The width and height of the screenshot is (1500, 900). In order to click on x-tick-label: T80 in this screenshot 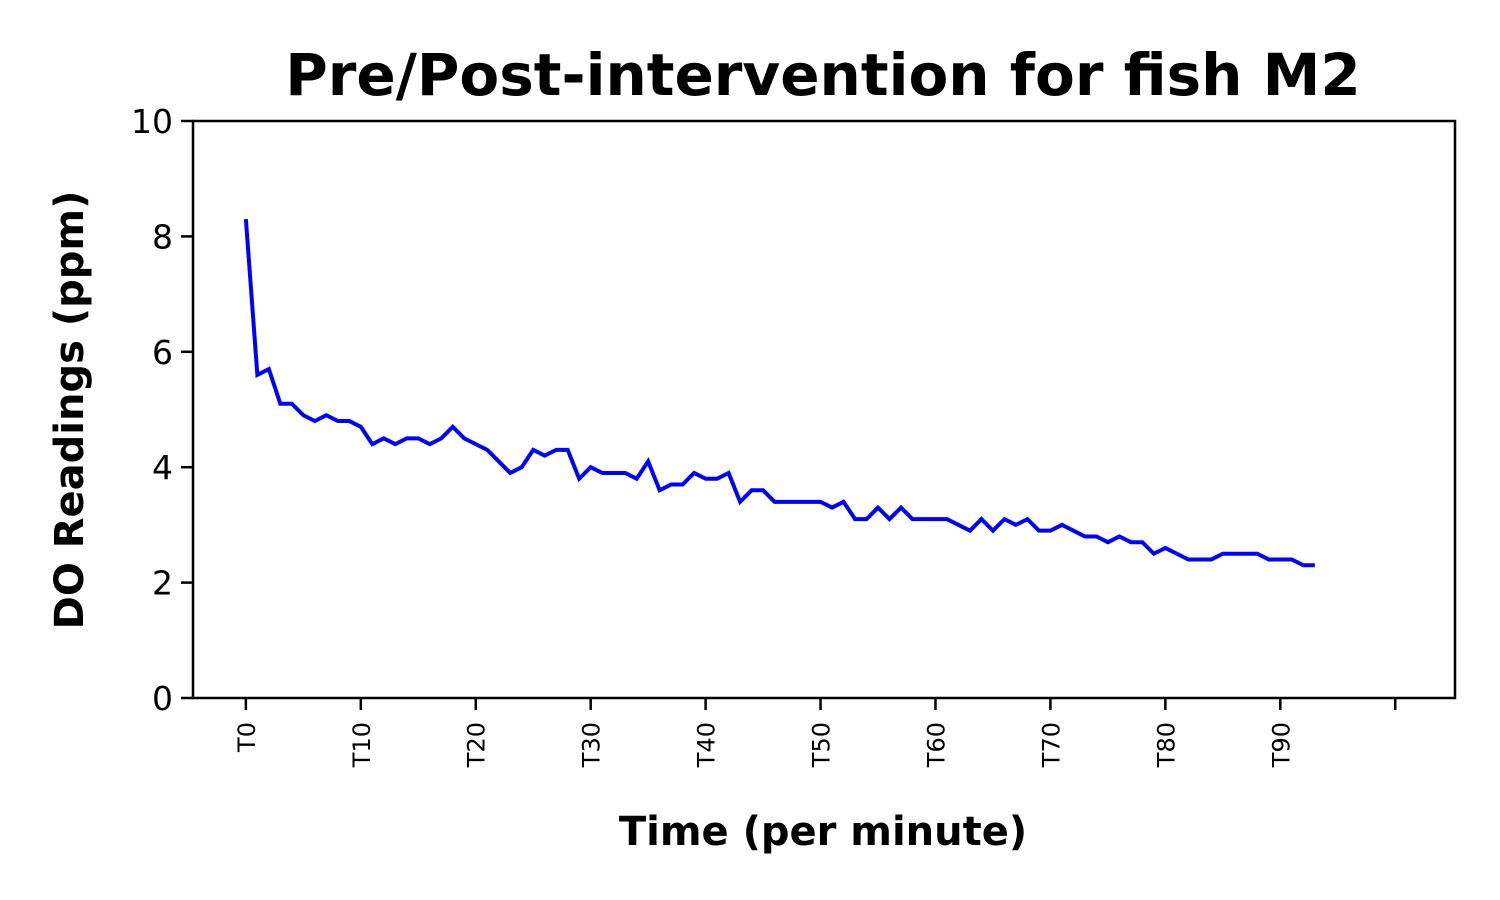, I will do `click(1166, 745)`.